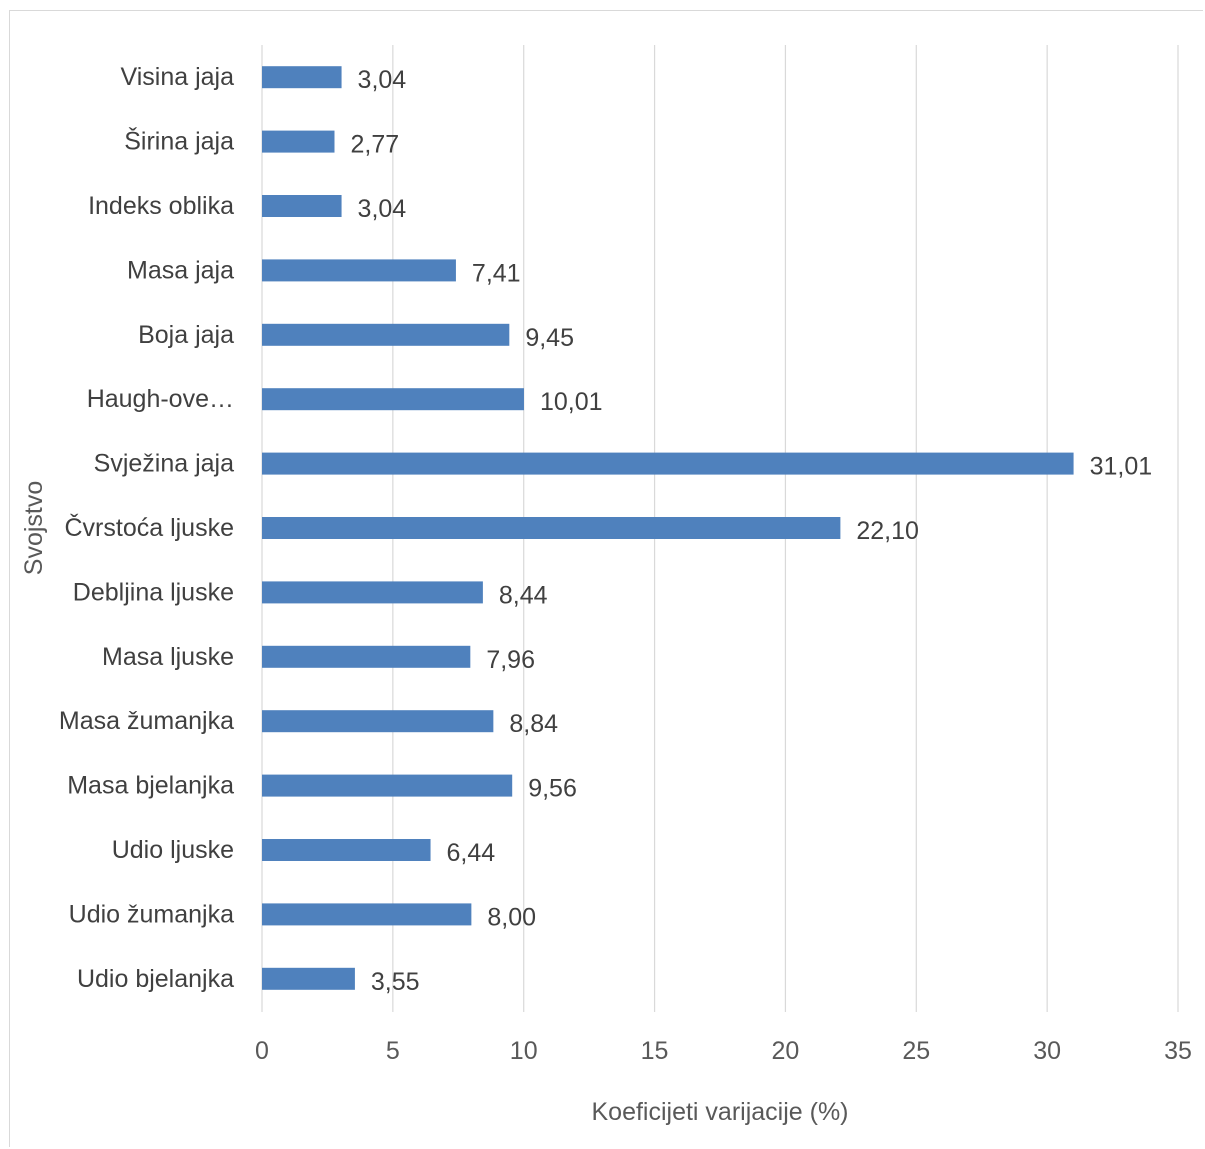 Image resolution: width=1205 pixels, height=1149 pixels. I want to click on data-label: 8,44, so click(523, 595).